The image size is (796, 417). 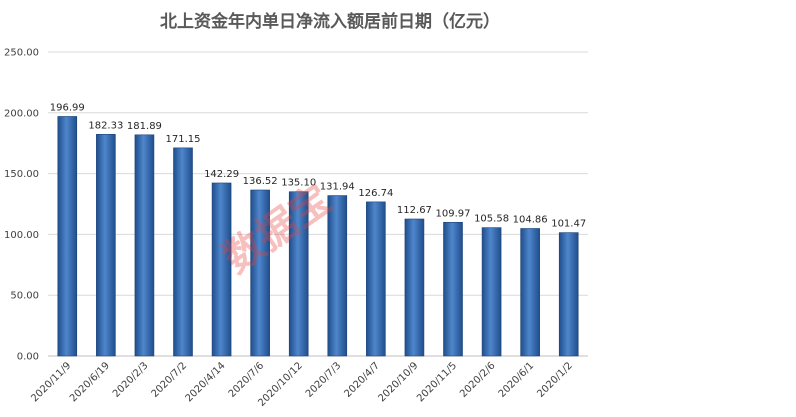 I want to click on x-tick-label: 2020/2/6, so click(x=478, y=380).